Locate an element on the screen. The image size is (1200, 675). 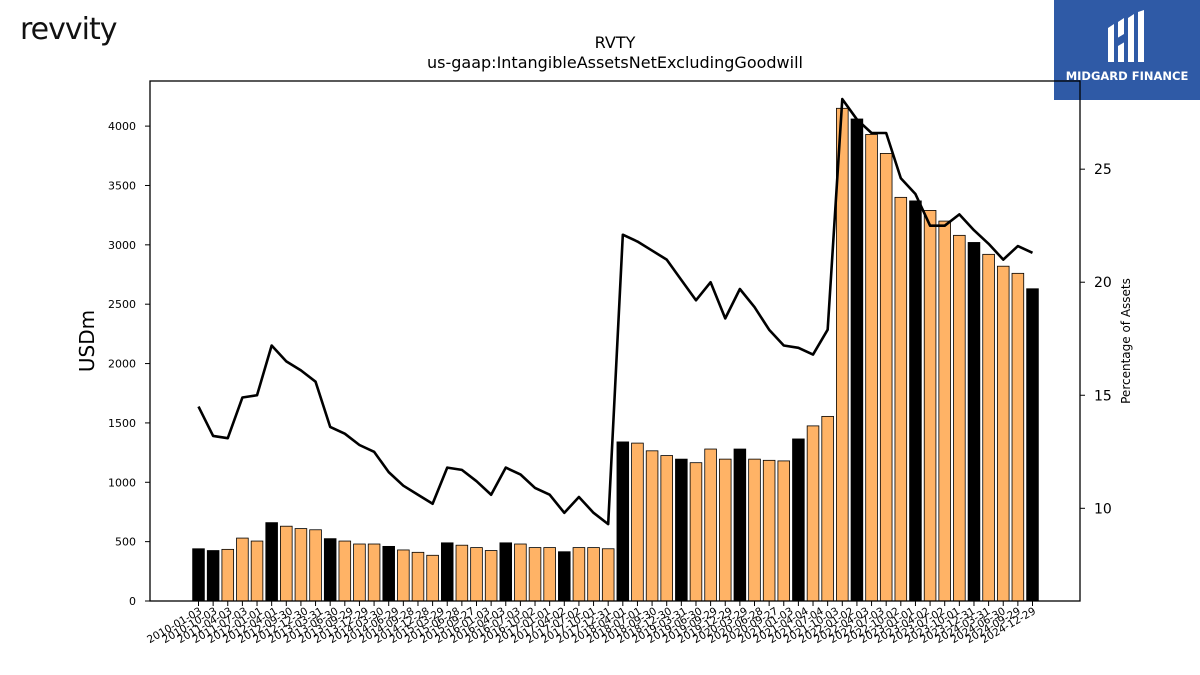
y-tick-label: 2500 is located at coordinates (122, 304).